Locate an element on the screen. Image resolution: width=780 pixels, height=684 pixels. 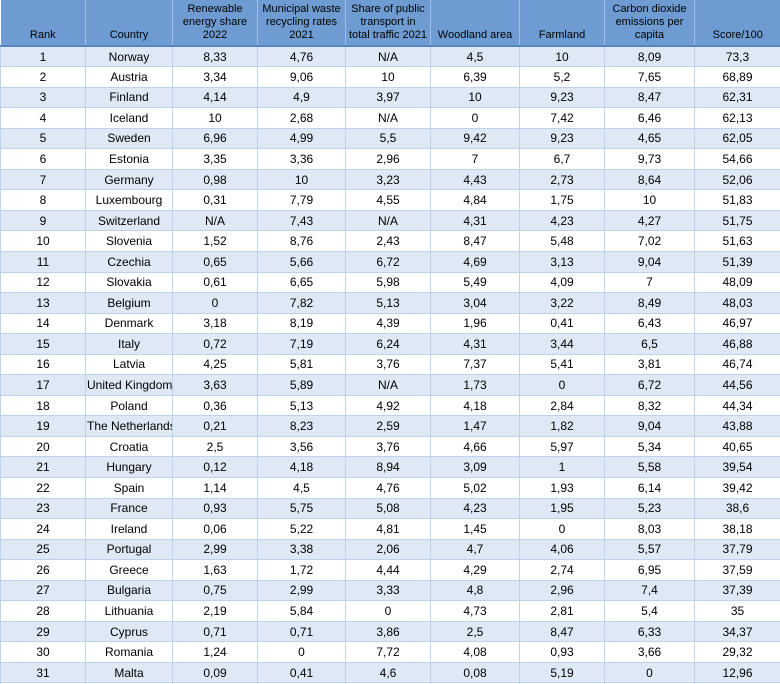
country-cell: Hungary is located at coordinates (129, 467).